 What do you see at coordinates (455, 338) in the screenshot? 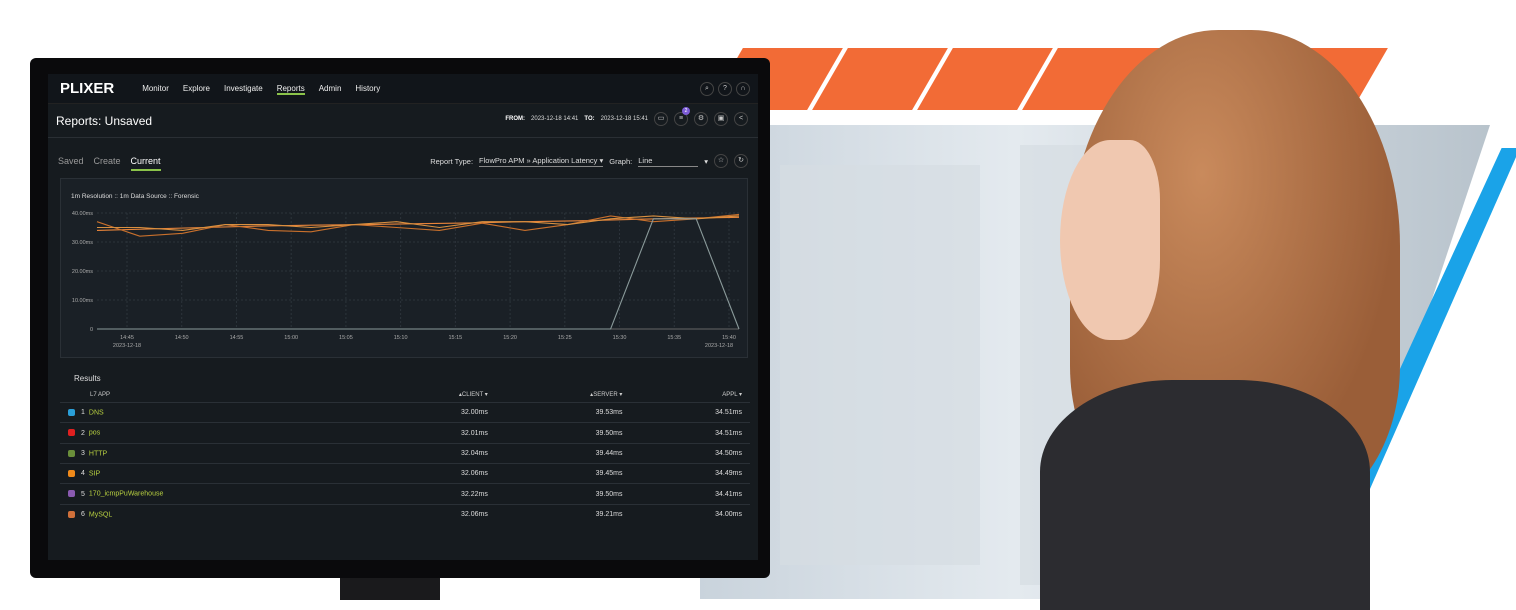
I see `x-tick-label: 15:15` at bounding box center [455, 338].